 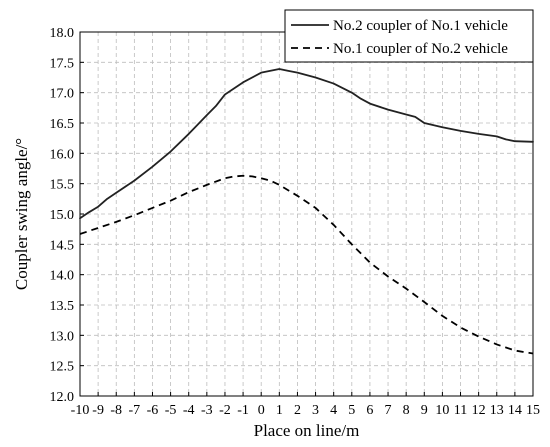 I want to click on y-tick-label: 13.5, so click(x=62, y=306).